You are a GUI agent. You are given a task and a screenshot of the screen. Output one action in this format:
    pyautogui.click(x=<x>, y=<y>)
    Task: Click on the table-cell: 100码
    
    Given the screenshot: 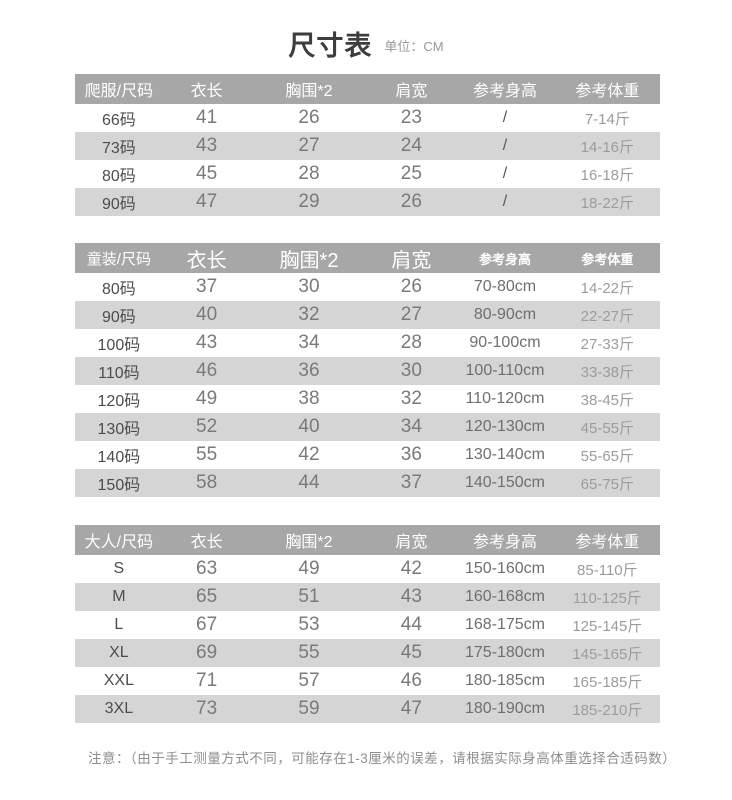 What is the action you would take?
    pyautogui.click(x=119, y=345)
    